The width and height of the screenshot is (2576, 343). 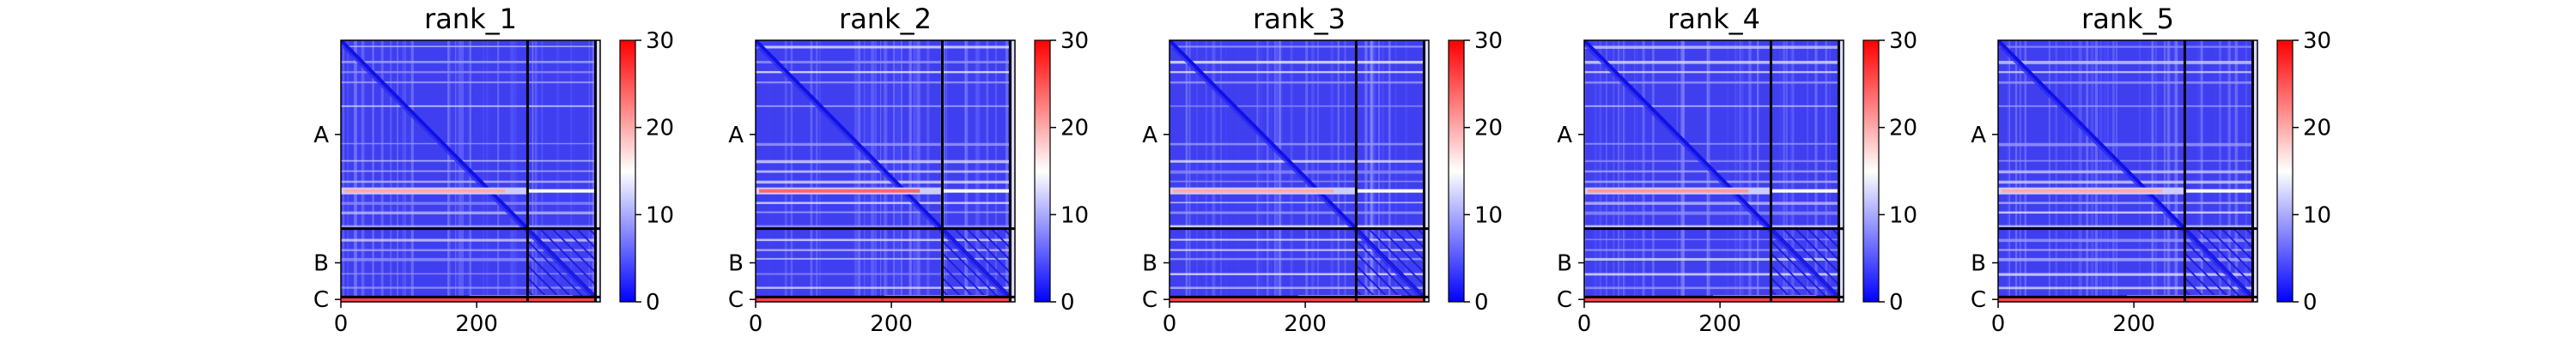 I want to click on panel-title: rank_2, so click(x=885, y=19).